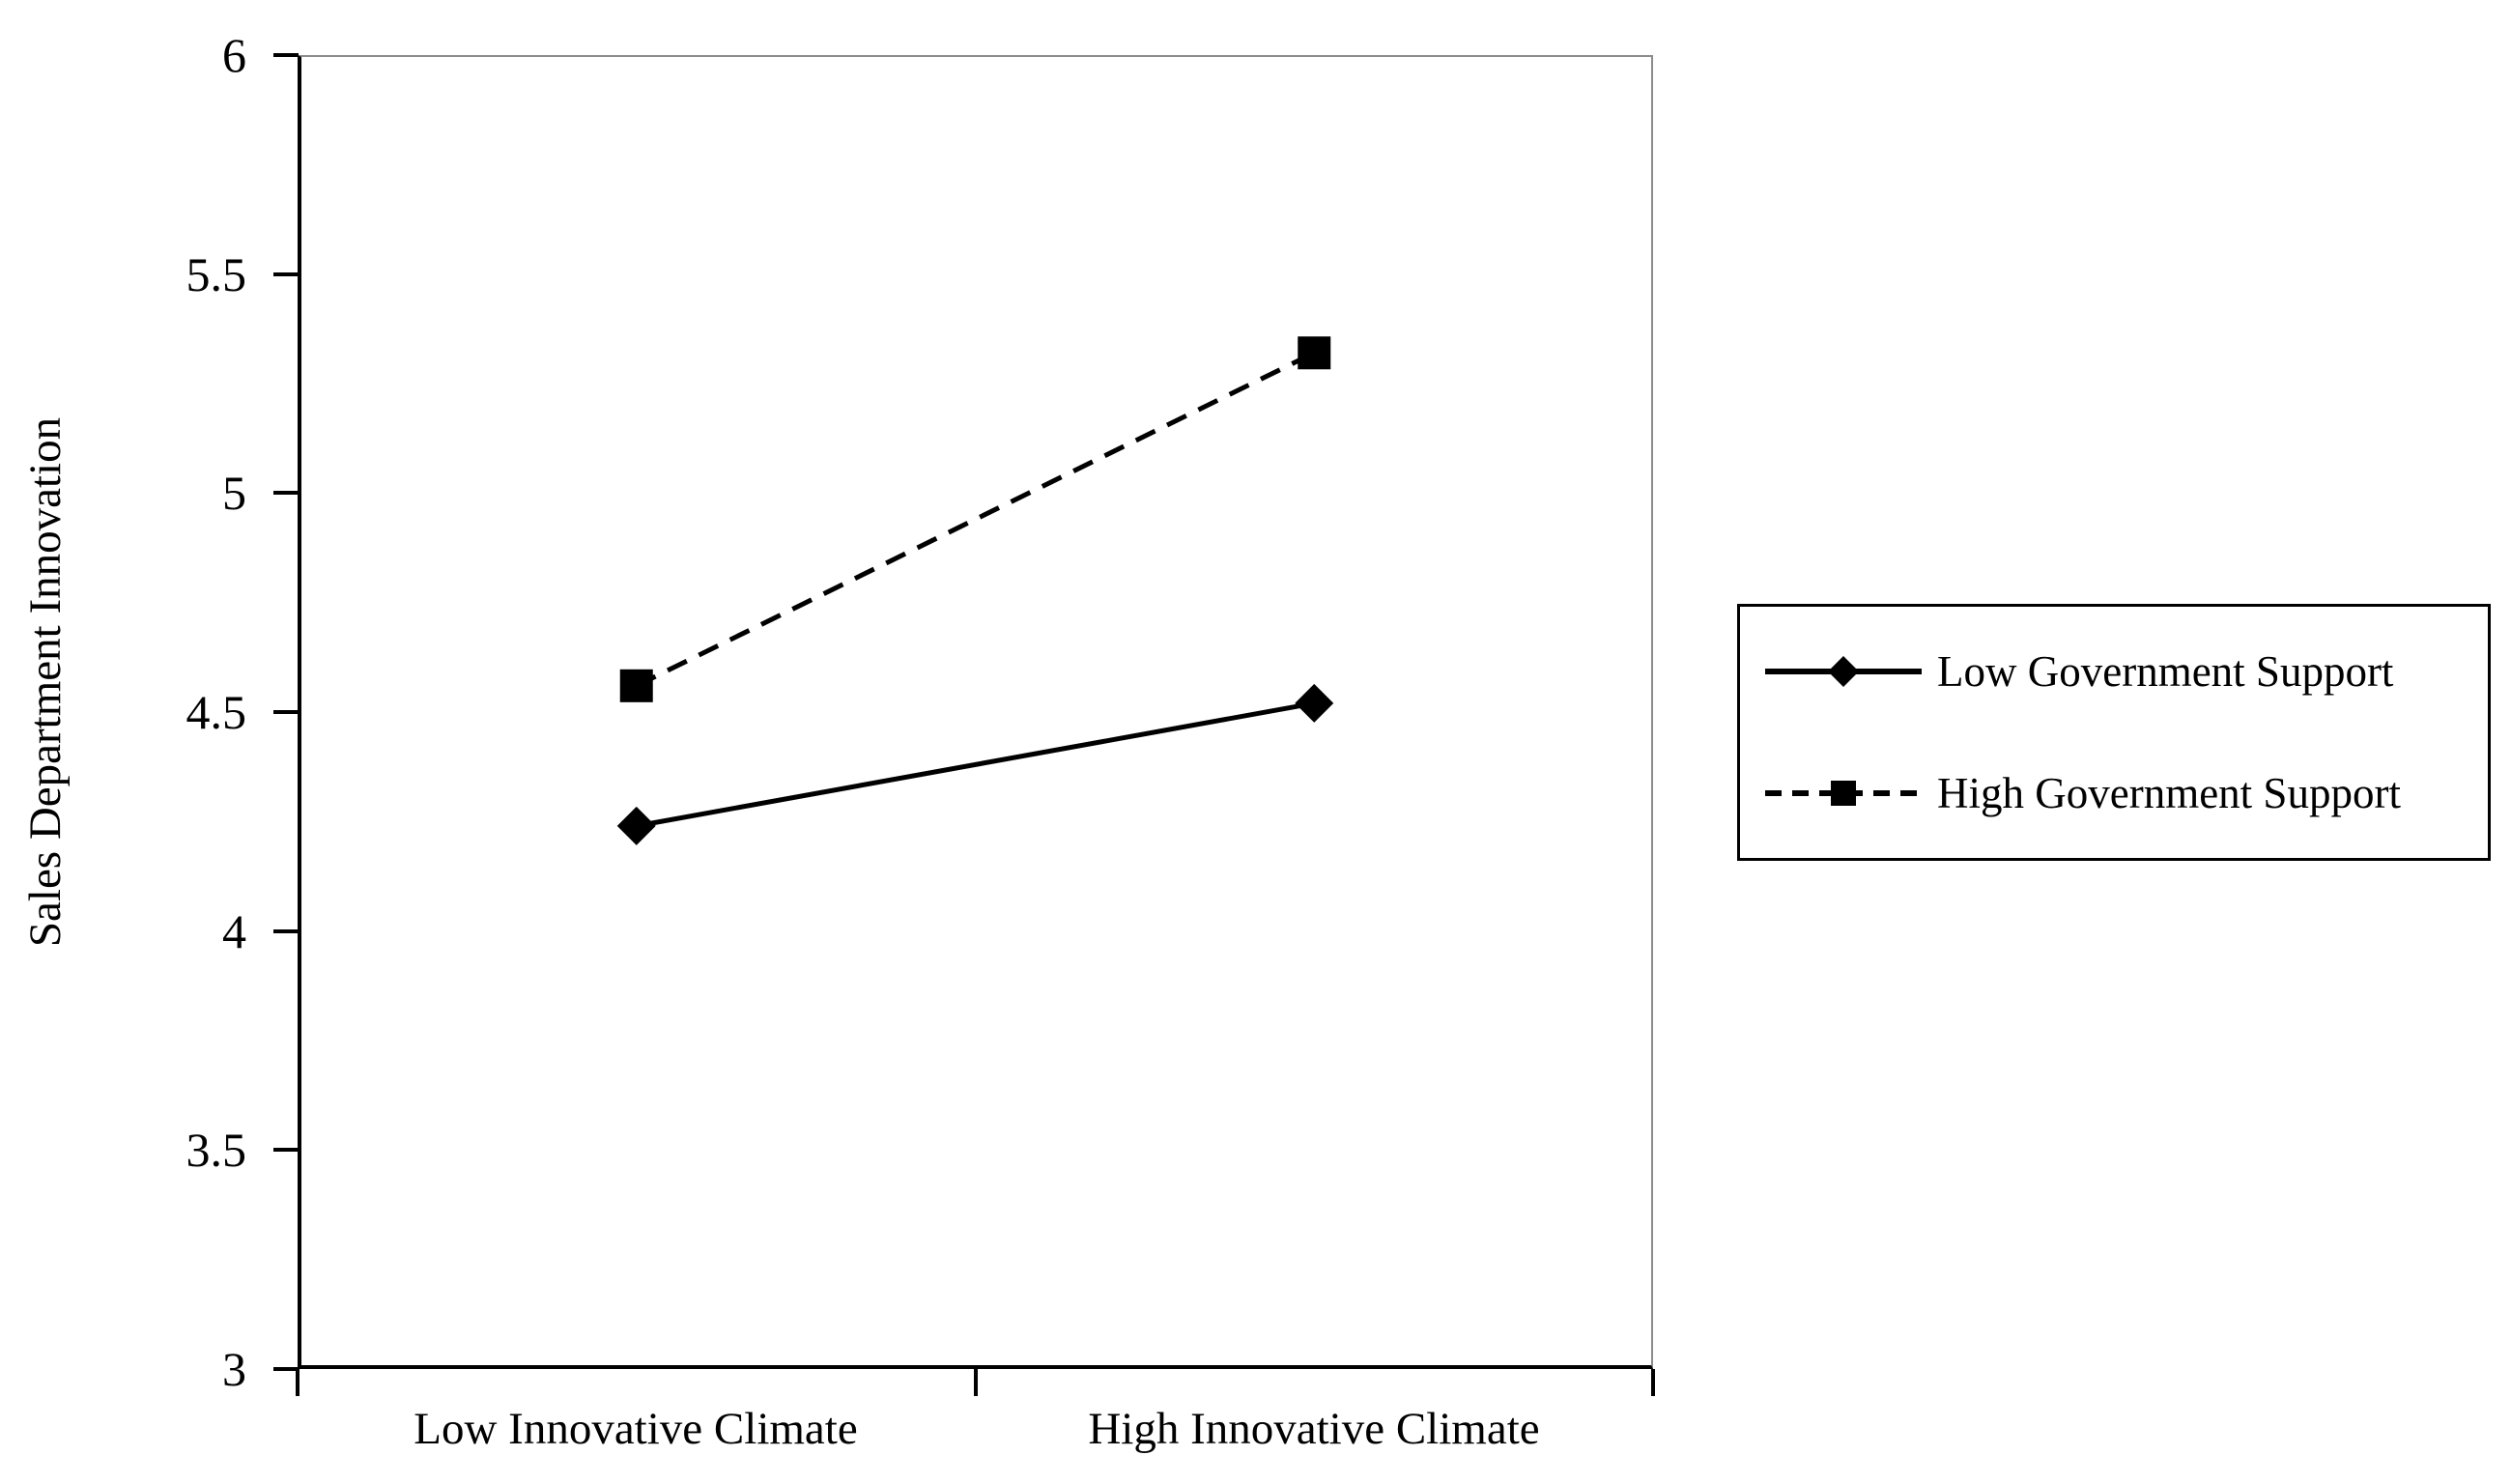  Describe the element at coordinates (636, 1429) in the screenshot. I see `x-category-label: Low Innovative Climate` at that location.